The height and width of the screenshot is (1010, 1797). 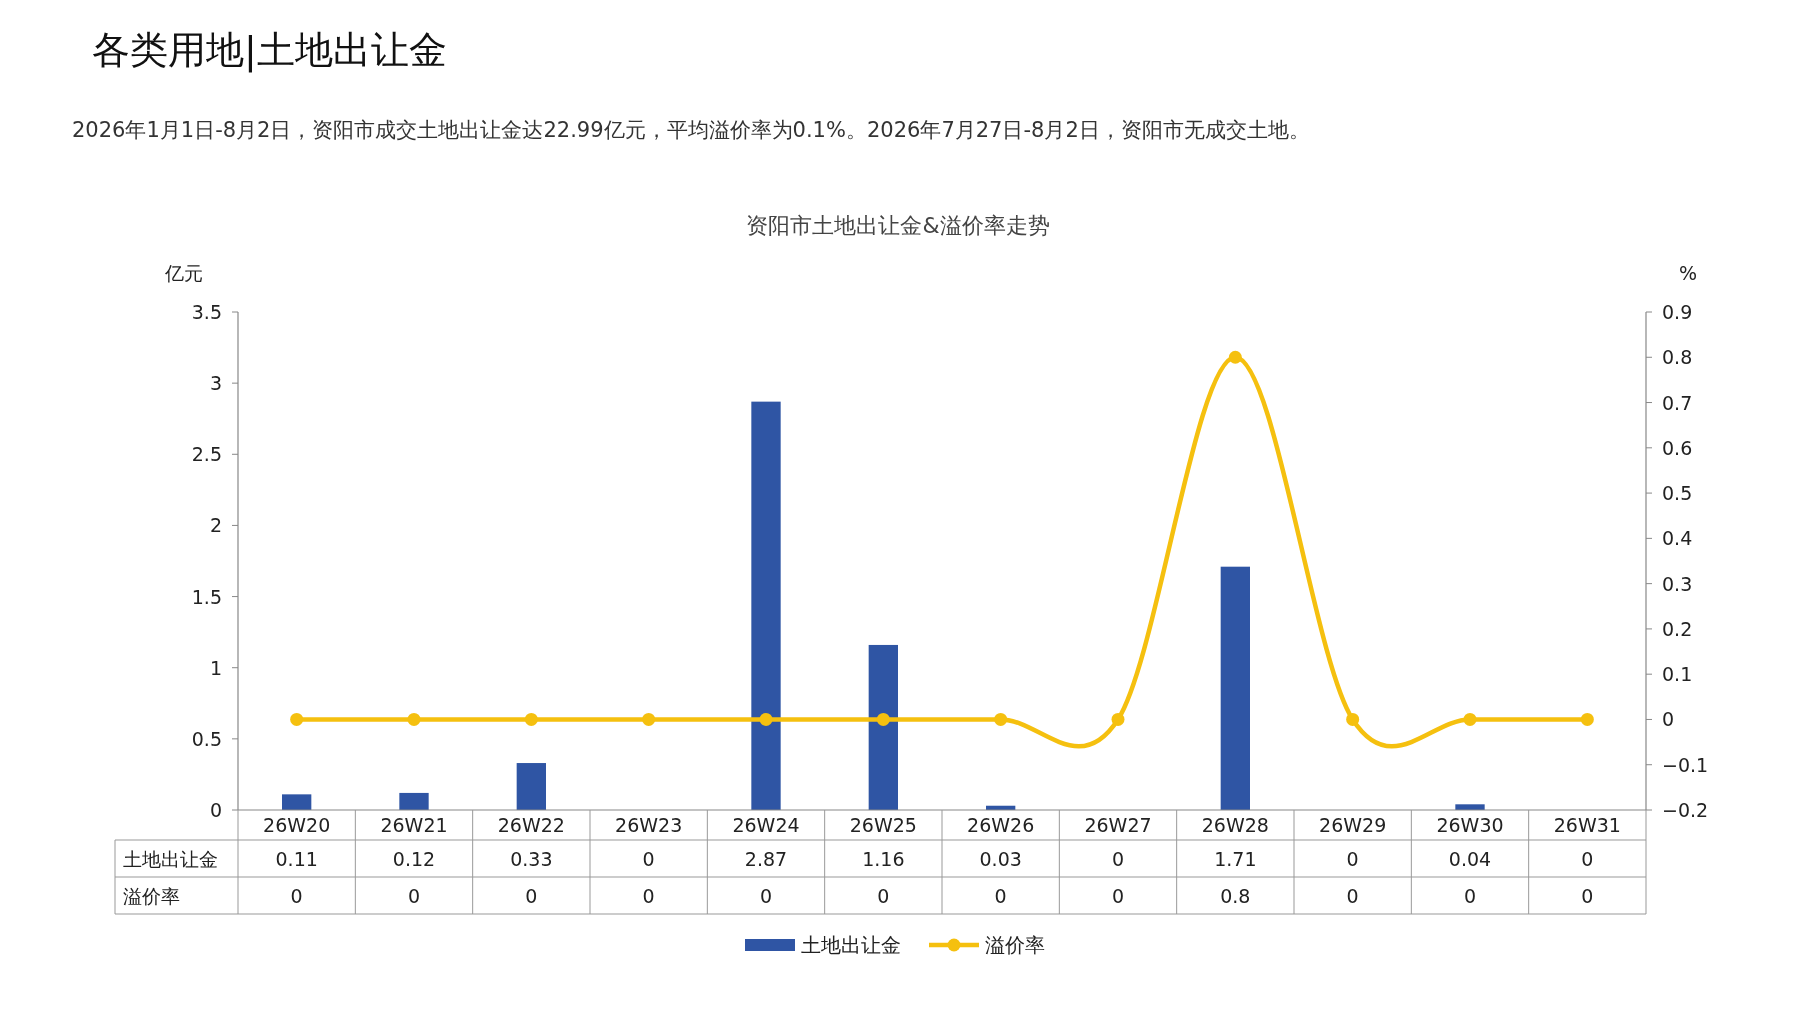 What do you see at coordinates (414, 858) in the screenshot?
I see `data-label: 0.12` at bounding box center [414, 858].